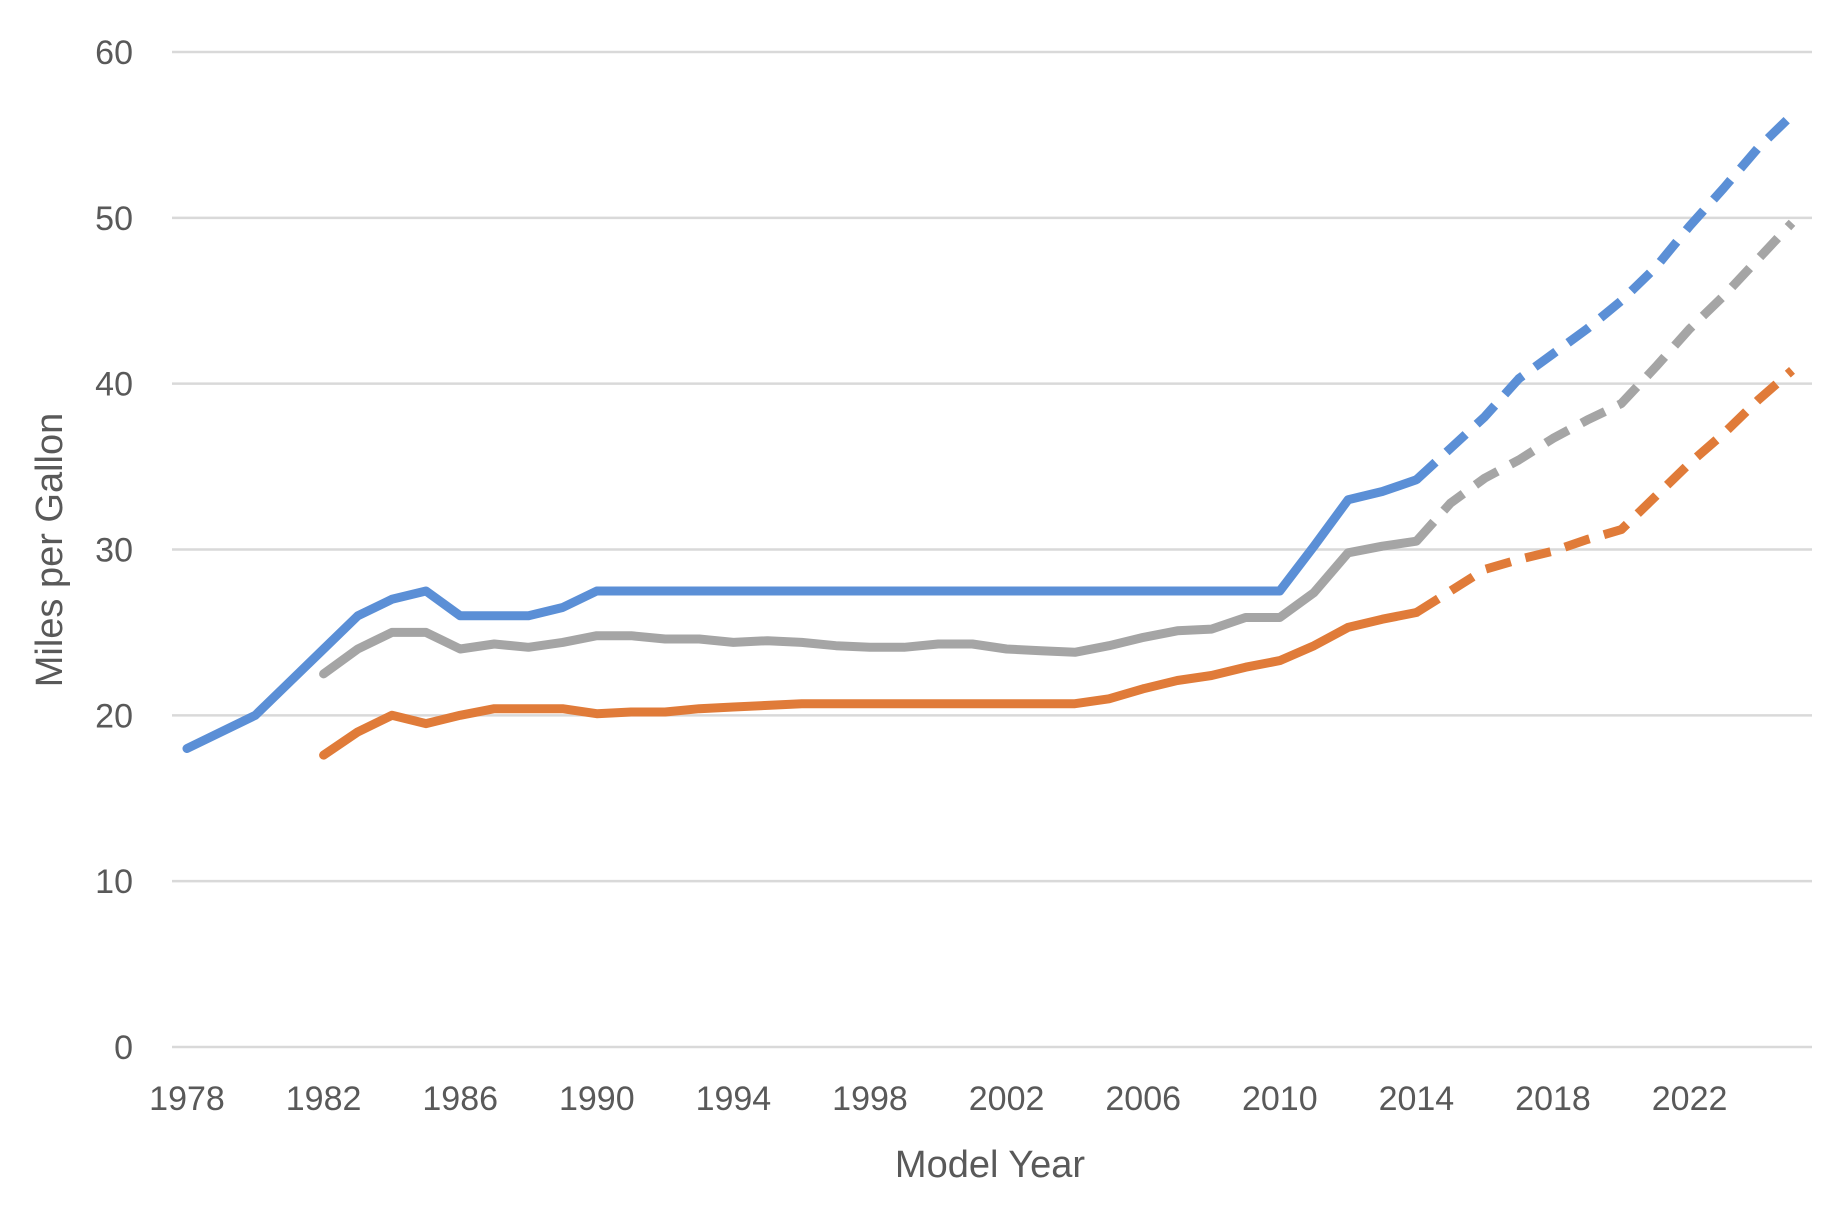  What do you see at coordinates (1007, 1099) in the screenshot?
I see `x-tick-label: 2002` at bounding box center [1007, 1099].